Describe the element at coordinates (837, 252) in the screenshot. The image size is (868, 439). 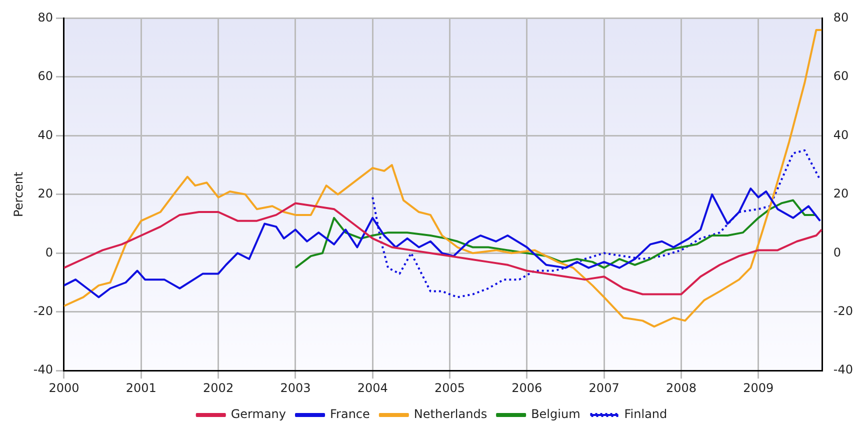
I see `y2-tick-label: 0` at that location.